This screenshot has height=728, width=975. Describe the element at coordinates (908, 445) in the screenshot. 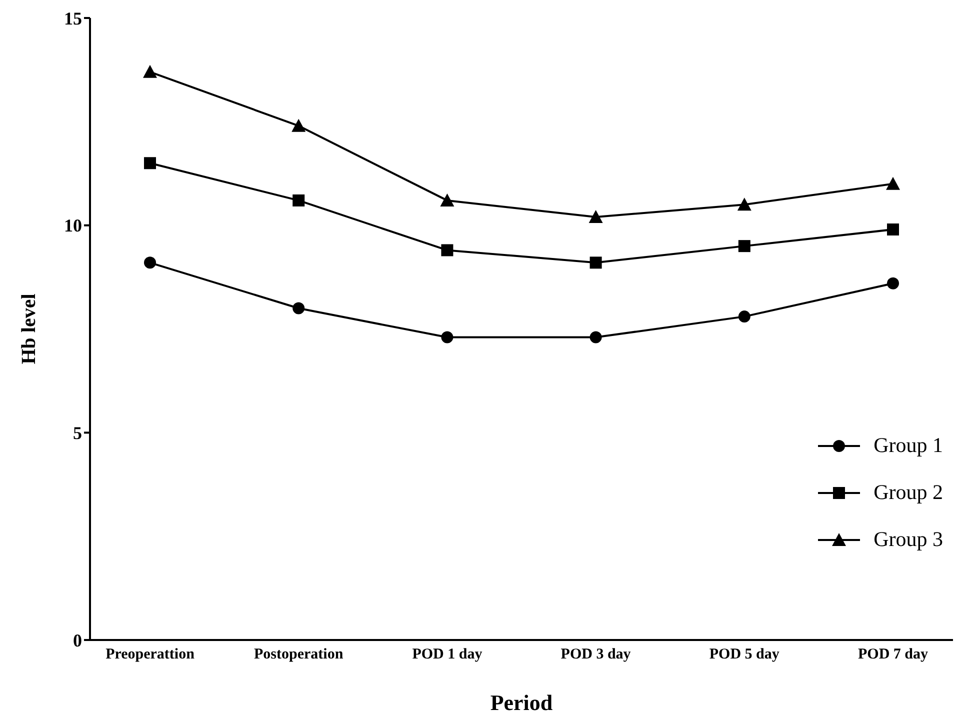

I see `legend-label: Group 1` at that location.